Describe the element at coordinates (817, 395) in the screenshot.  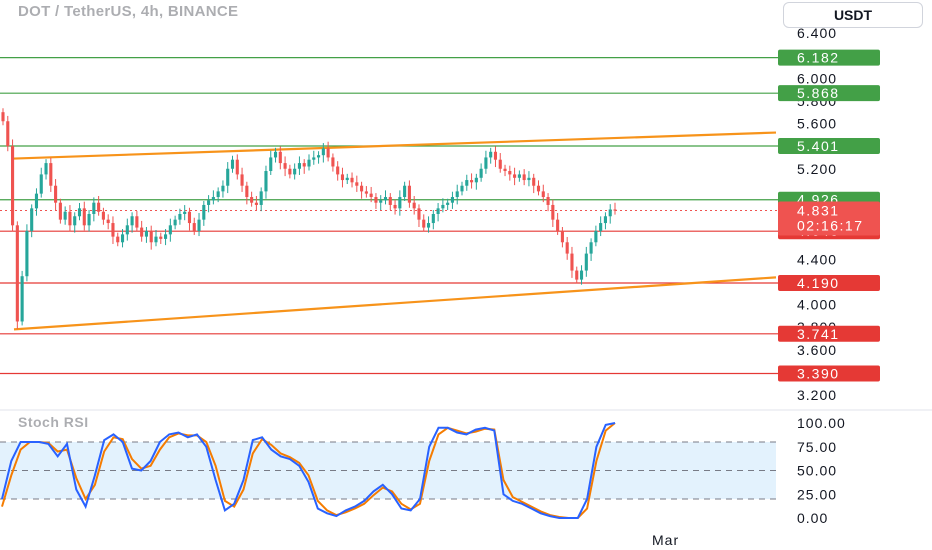
I see `price-axis-tick: 3.200` at that location.